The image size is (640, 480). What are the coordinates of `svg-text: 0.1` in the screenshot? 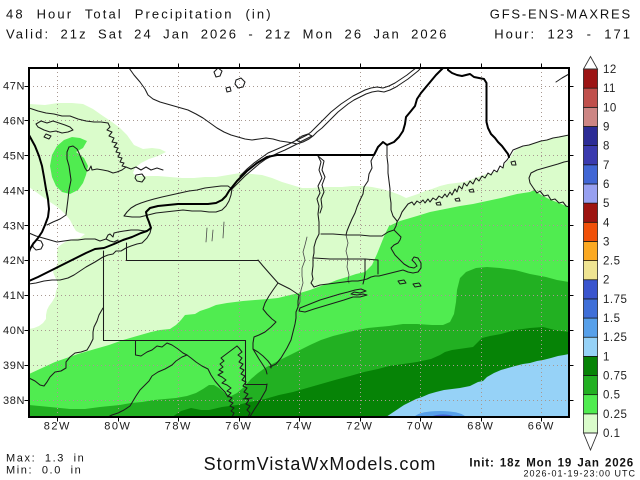 It's located at (612, 434).